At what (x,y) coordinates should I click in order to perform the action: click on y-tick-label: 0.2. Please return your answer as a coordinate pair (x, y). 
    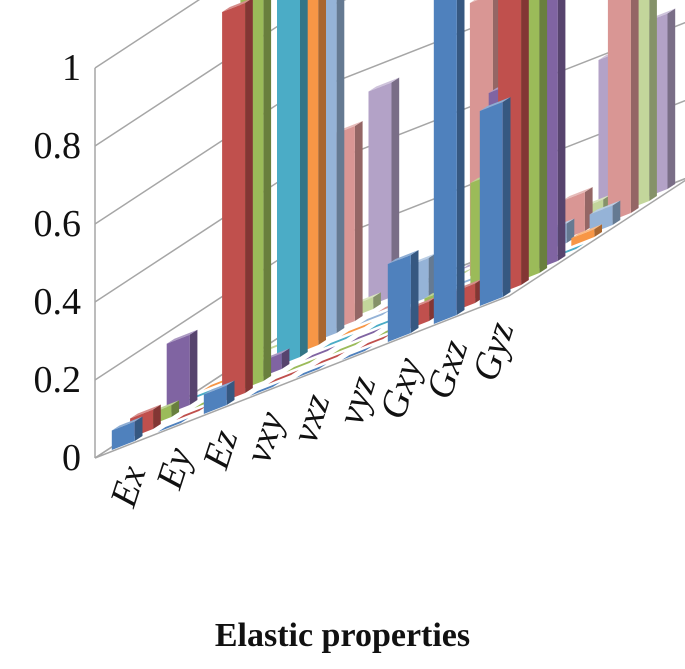
    Looking at the image, I should click on (58, 380).